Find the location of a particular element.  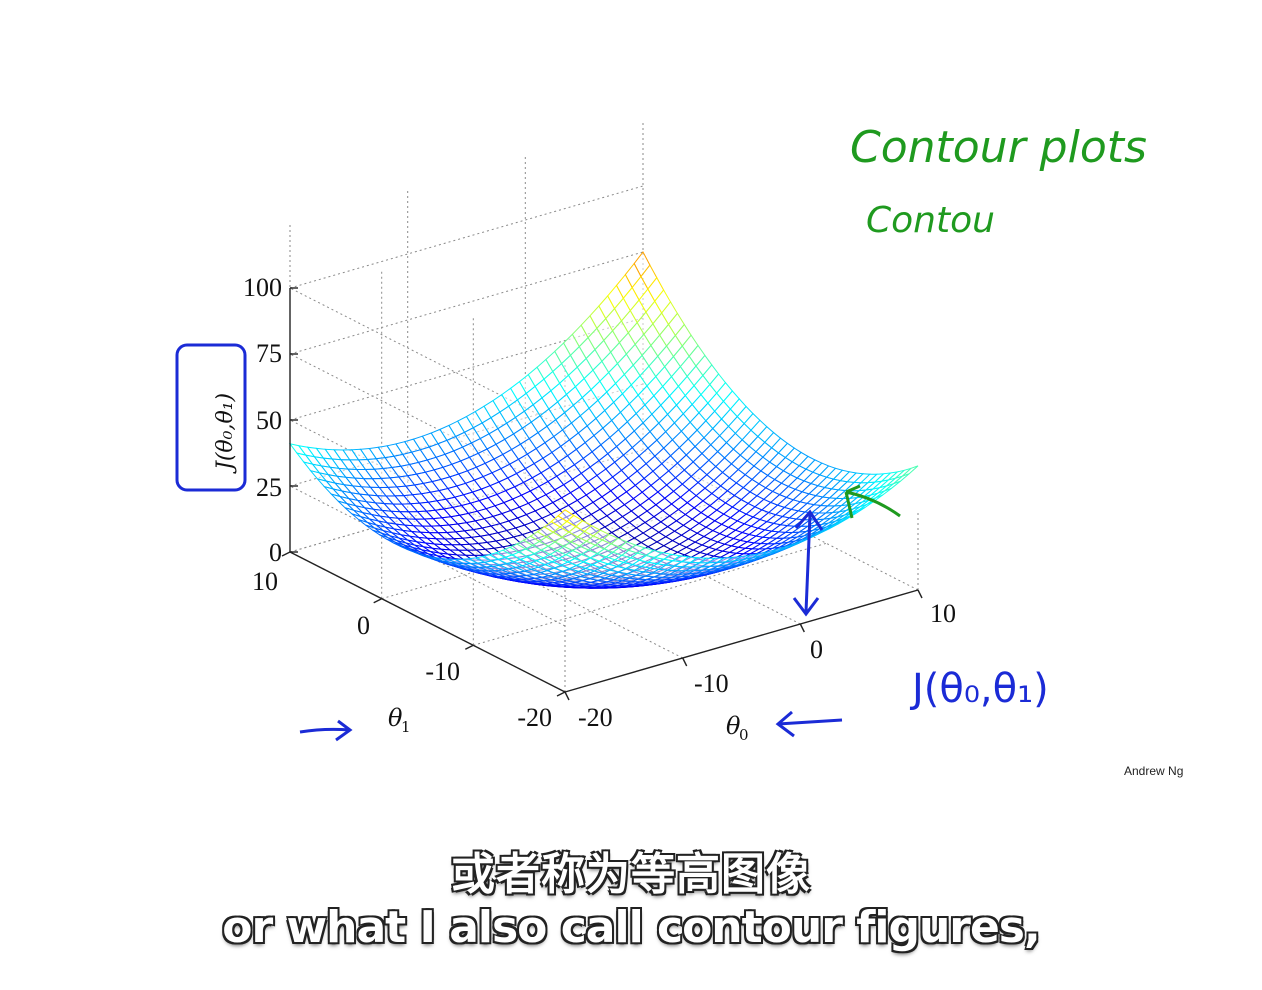

arrow-left-icon is located at coordinates (810, 724).